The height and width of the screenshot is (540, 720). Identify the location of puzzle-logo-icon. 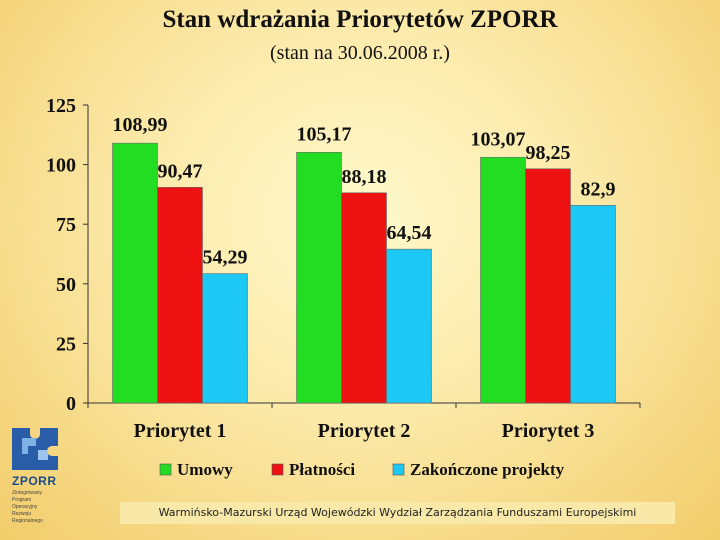
(35, 449).